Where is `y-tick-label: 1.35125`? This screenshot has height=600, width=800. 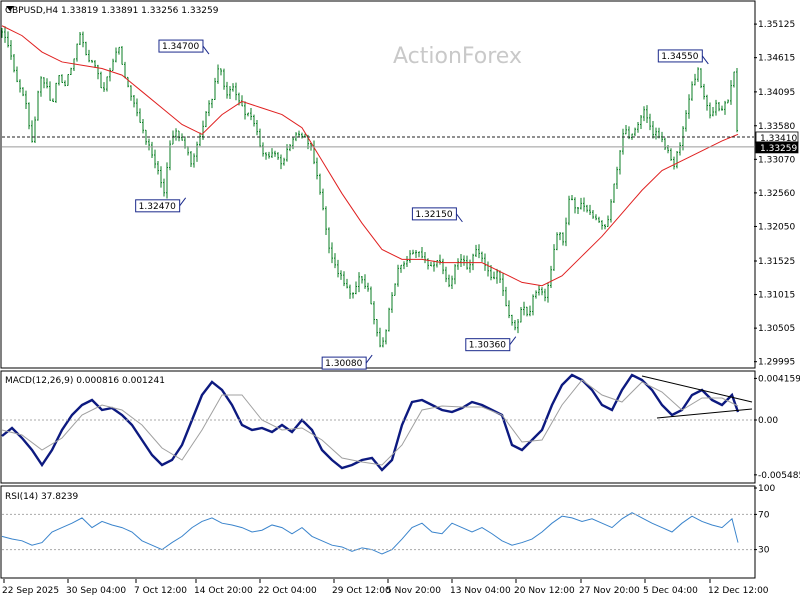
y-tick-label: 1.35125 is located at coordinates (776, 25).